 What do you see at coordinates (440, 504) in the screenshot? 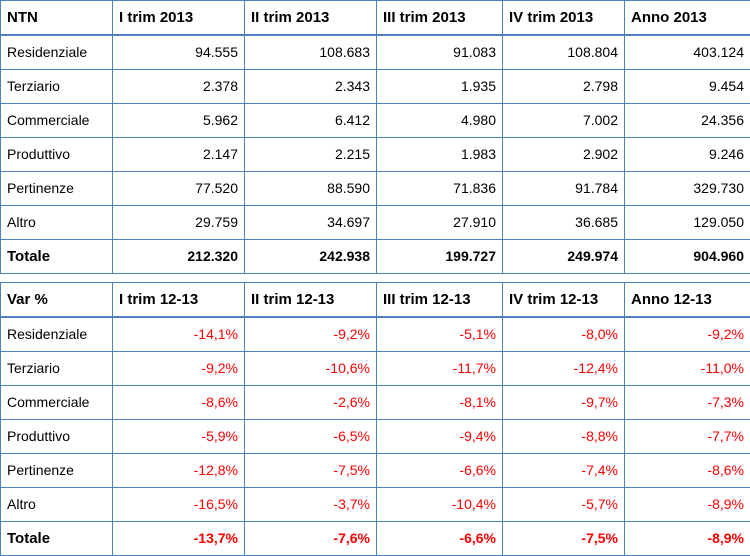
I see `table-cell: -10,4%` at bounding box center [440, 504].